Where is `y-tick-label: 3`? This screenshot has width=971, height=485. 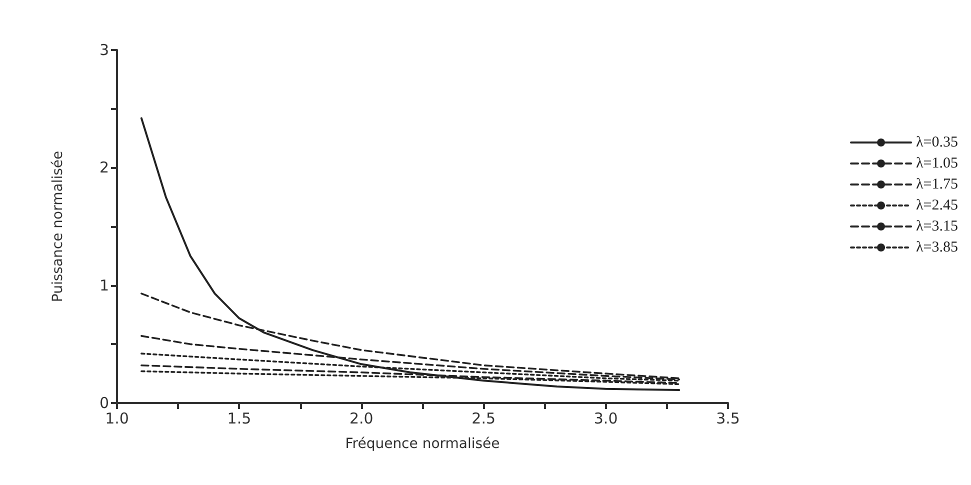
y-tick-label: 3 is located at coordinates (104, 50).